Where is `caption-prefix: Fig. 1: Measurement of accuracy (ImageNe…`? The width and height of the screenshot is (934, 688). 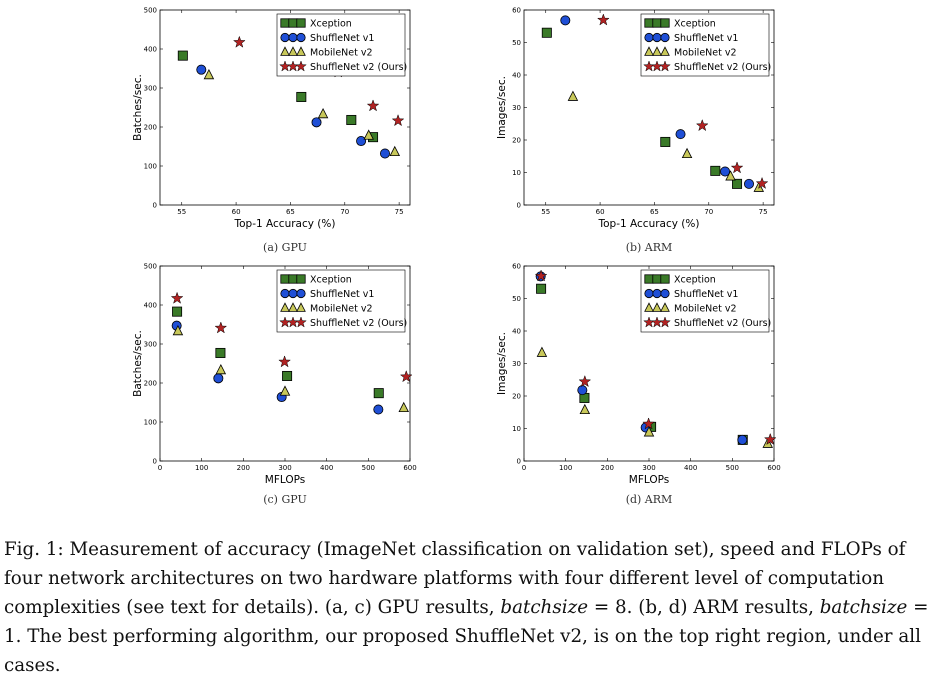
caption-prefix: Fig. 1: Measurement of accuracy (ImageNe… is located at coordinates (455, 578).